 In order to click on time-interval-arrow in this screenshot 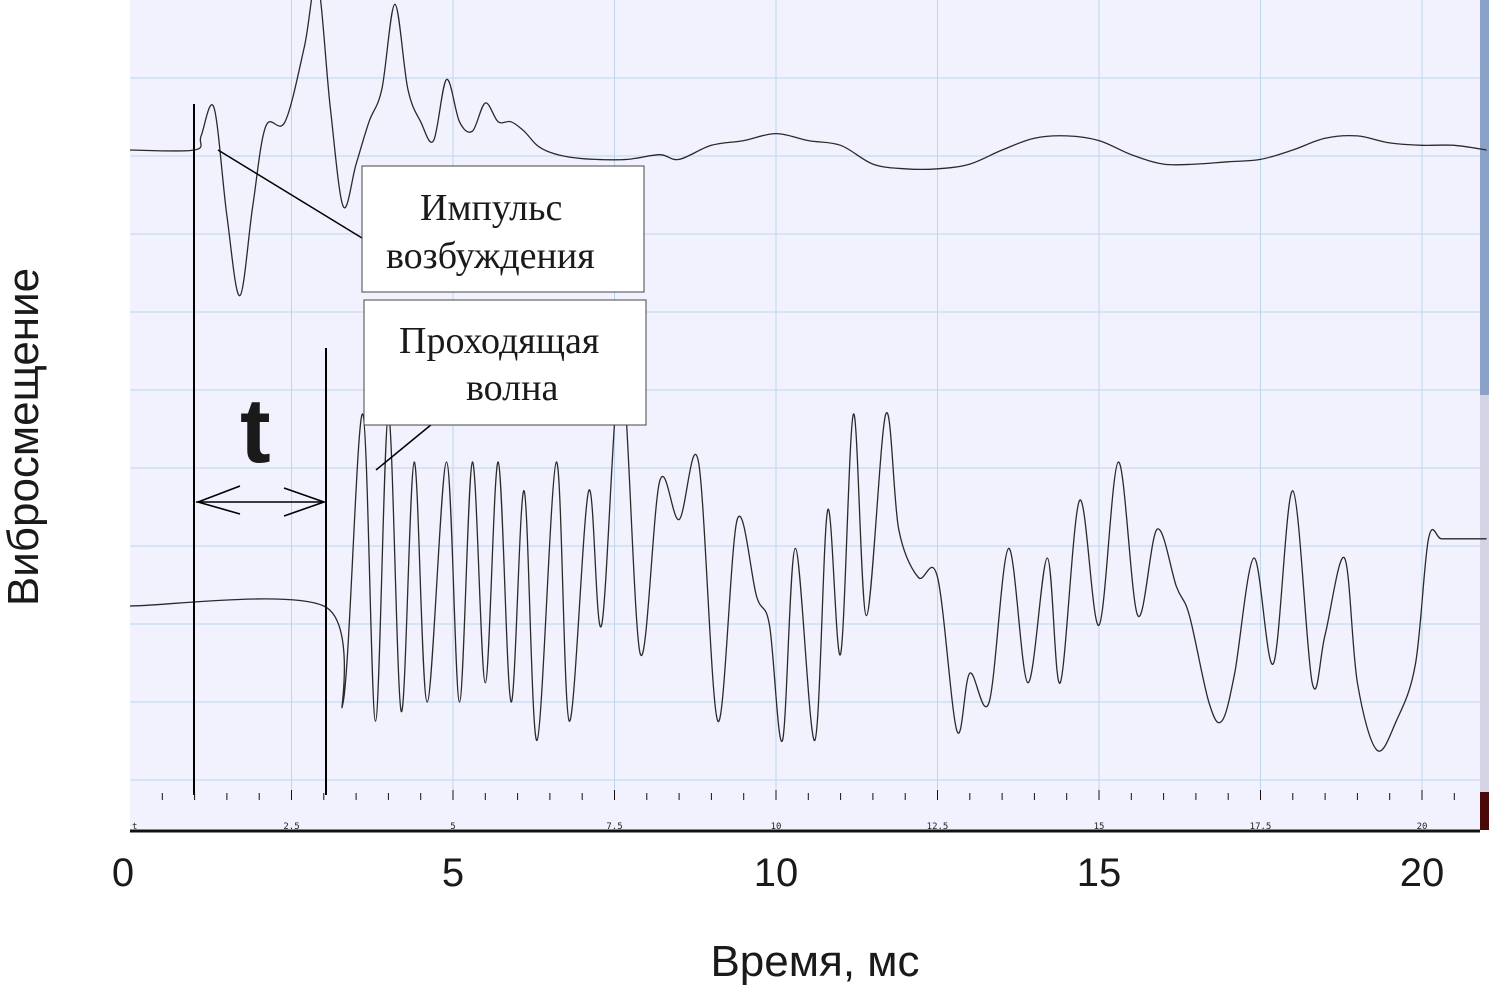, I will do `click(261, 501)`.